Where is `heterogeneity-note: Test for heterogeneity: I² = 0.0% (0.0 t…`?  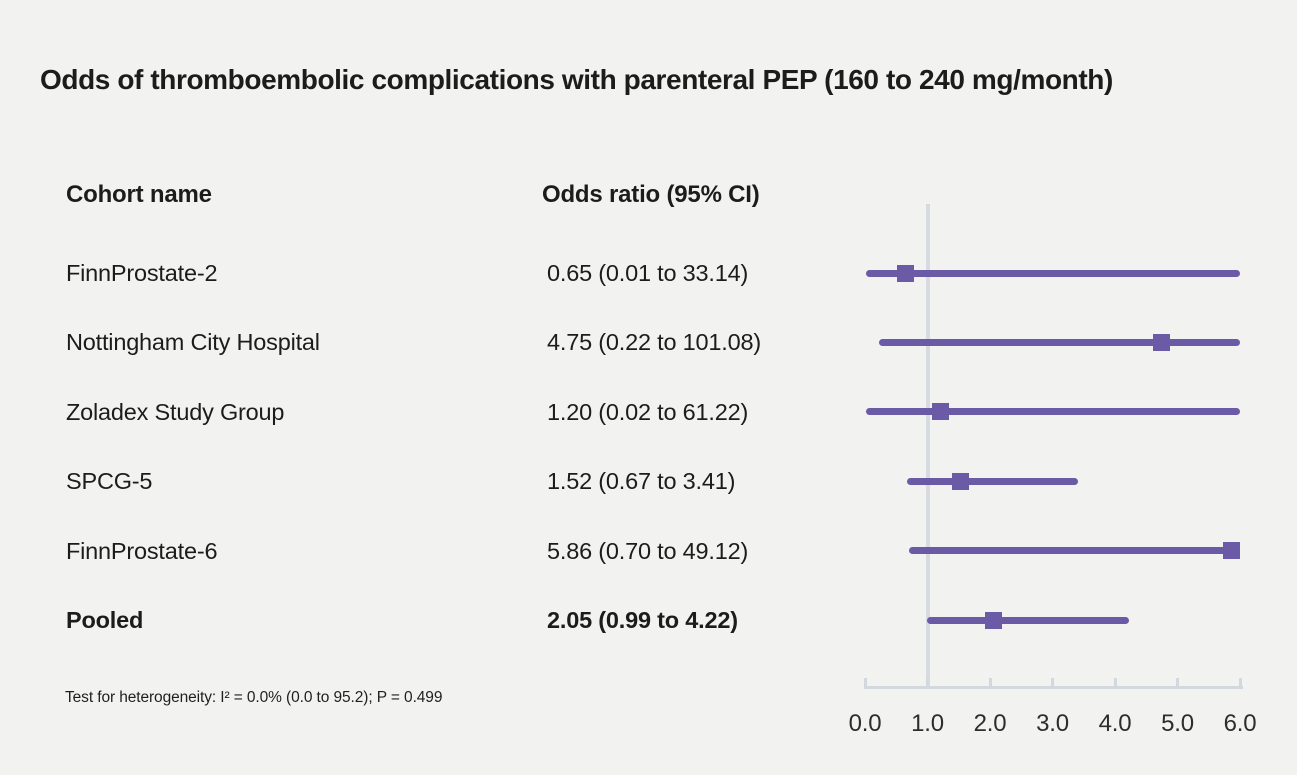
heterogeneity-note: Test for heterogeneity: I² = 0.0% (0.0 t… is located at coordinates (254, 697).